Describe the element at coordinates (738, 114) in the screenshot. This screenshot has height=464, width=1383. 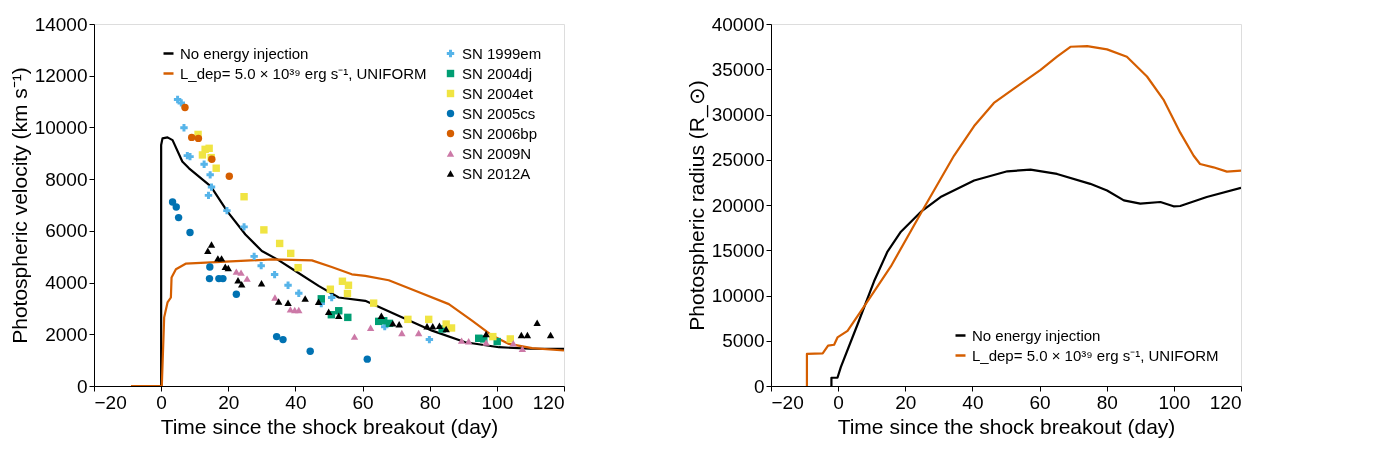
I see `y-tick-label: 30000` at that location.